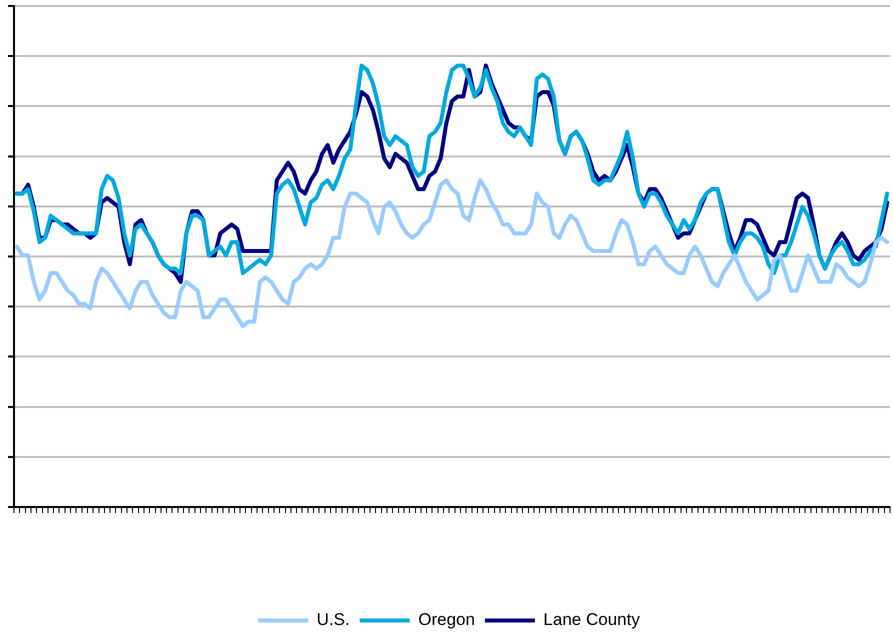 This screenshot has height=643, width=893. I want to click on legend-label: Oregon, so click(446, 620).